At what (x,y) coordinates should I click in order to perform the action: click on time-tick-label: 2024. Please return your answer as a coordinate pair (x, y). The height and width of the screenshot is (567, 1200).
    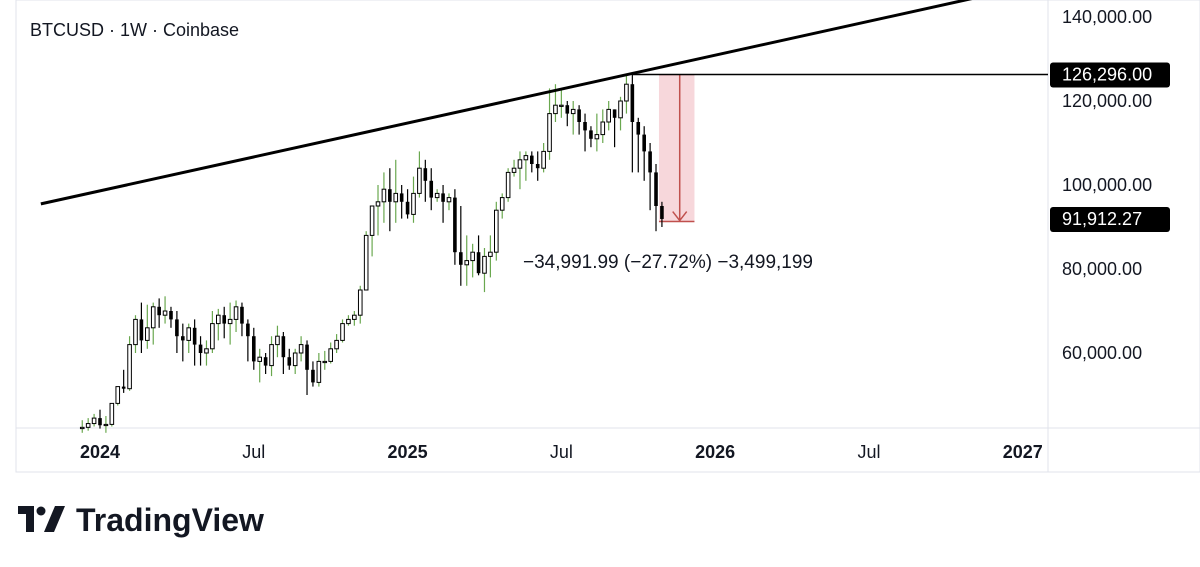
    Looking at the image, I should click on (100, 452).